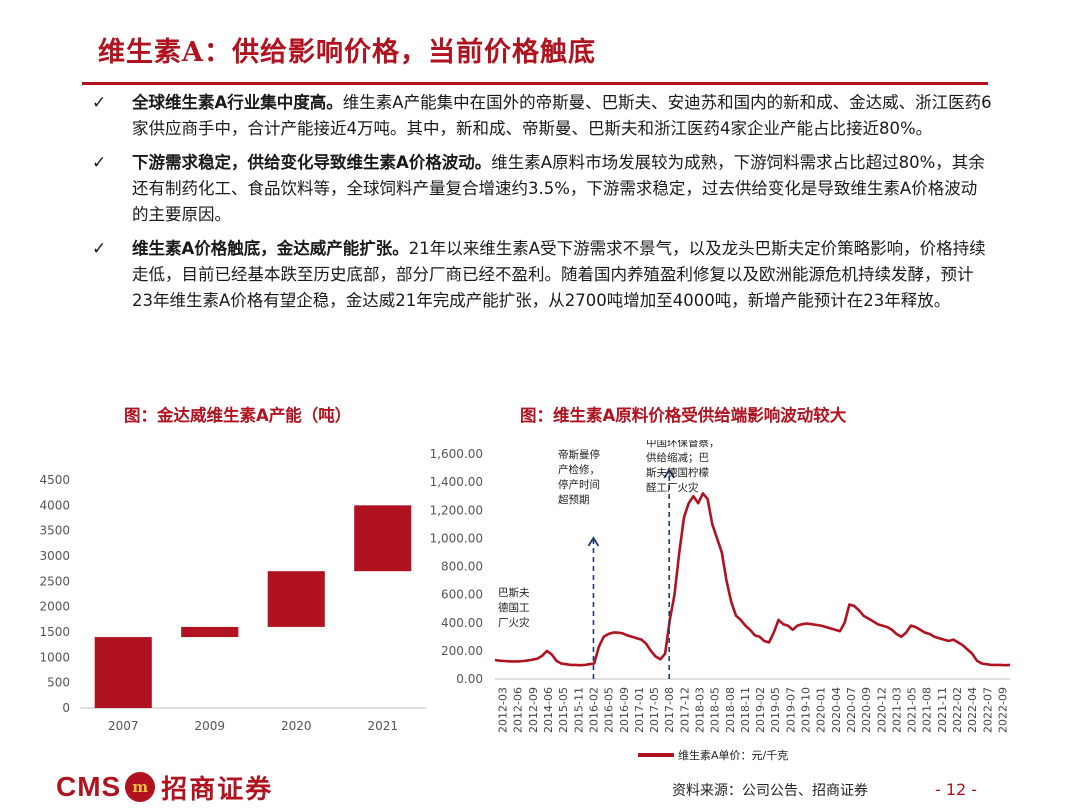 This screenshot has height=810, width=1080. What do you see at coordinates (548, 710) in the screenshot?
I see `x-tick-label: 2014-06` at bounding box center [548, 710].